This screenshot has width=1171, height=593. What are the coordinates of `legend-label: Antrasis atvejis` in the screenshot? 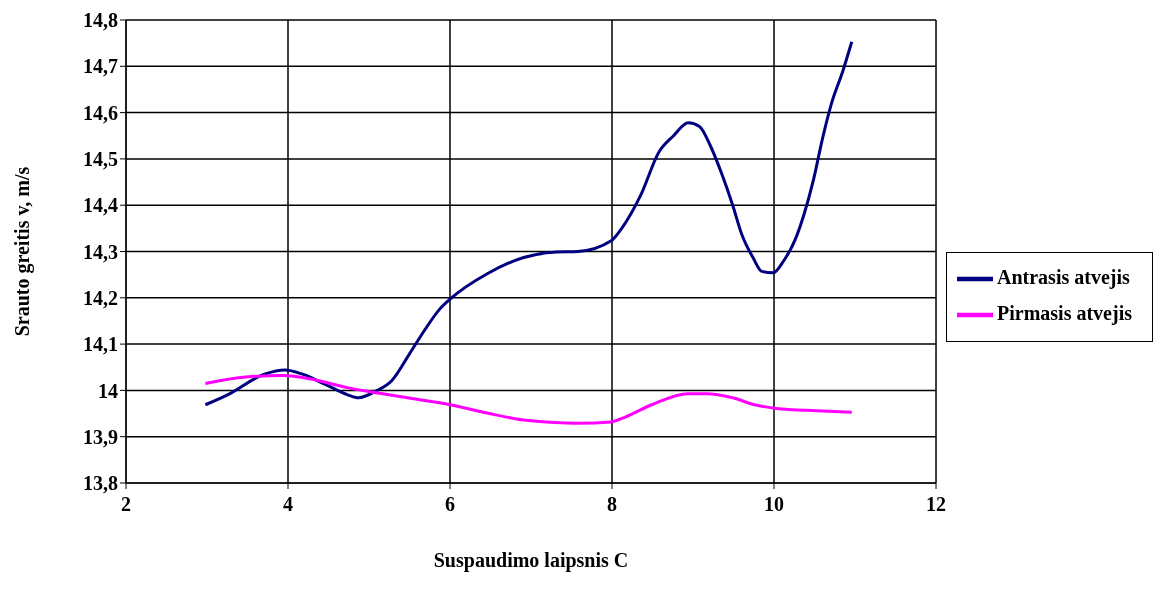 It's located at (1063, 276).